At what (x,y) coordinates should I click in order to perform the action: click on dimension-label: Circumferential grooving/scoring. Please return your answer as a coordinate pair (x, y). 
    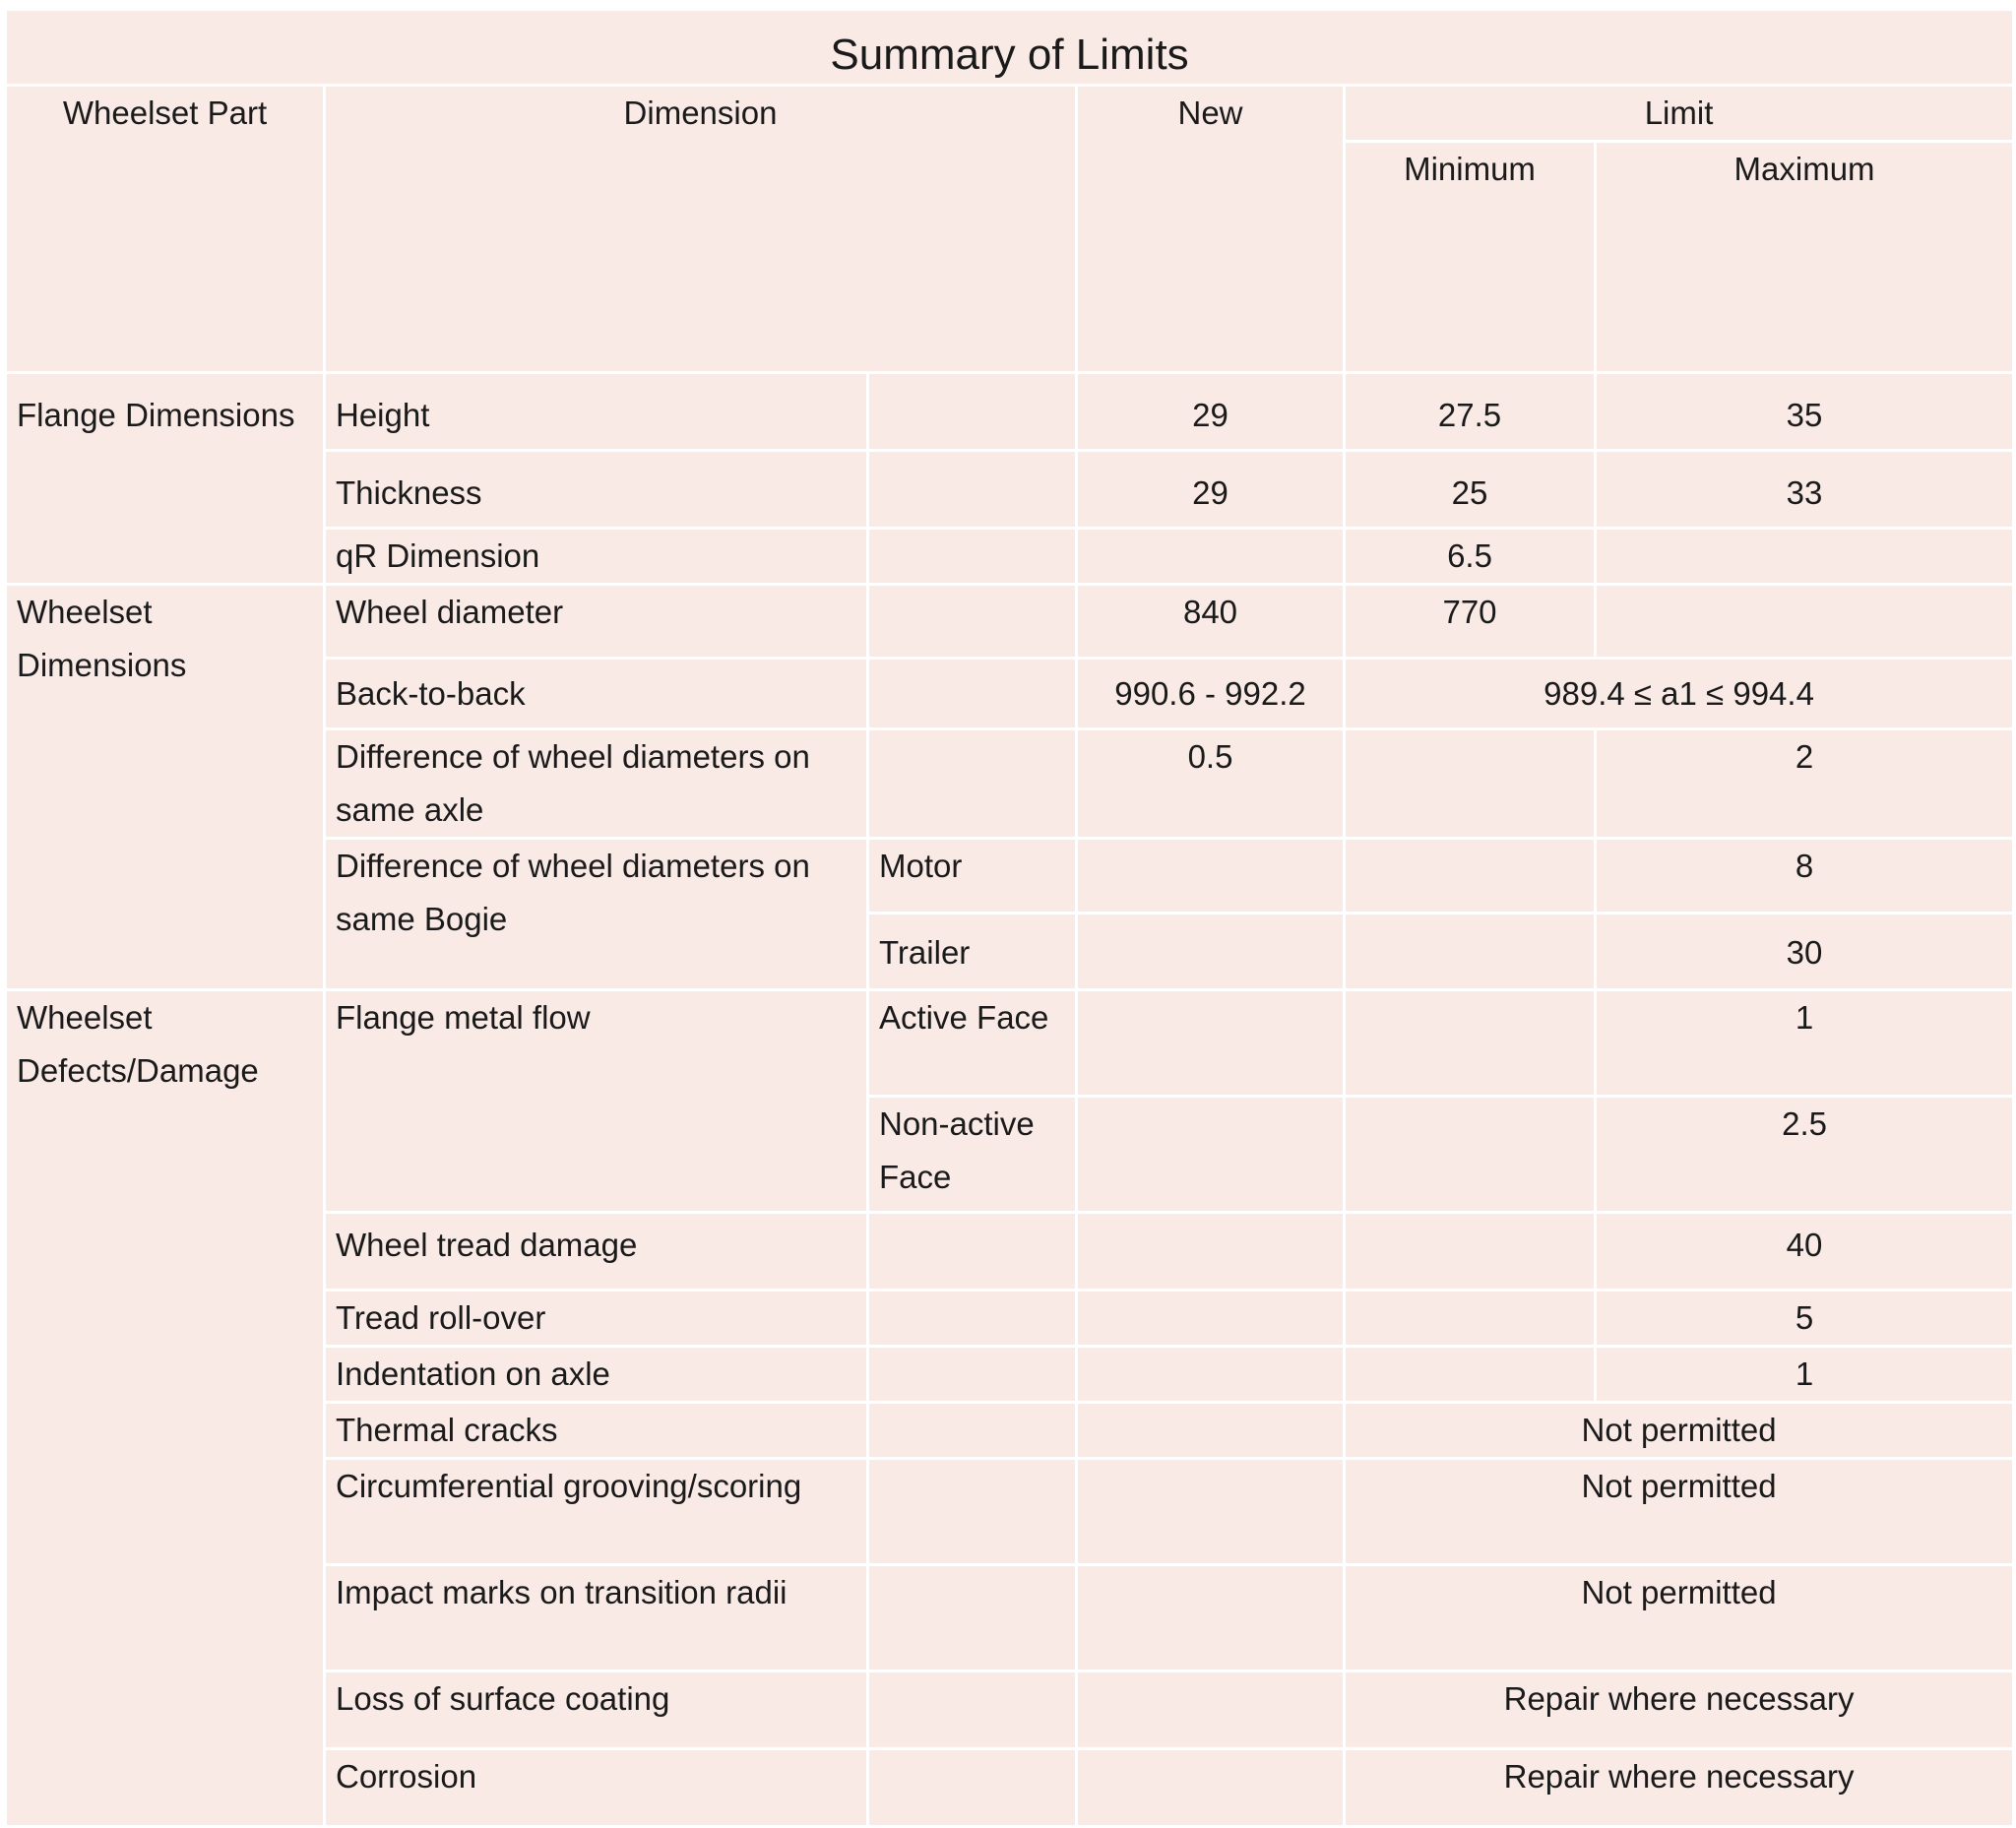
    Looking at the image, I should click on (596, 1511).